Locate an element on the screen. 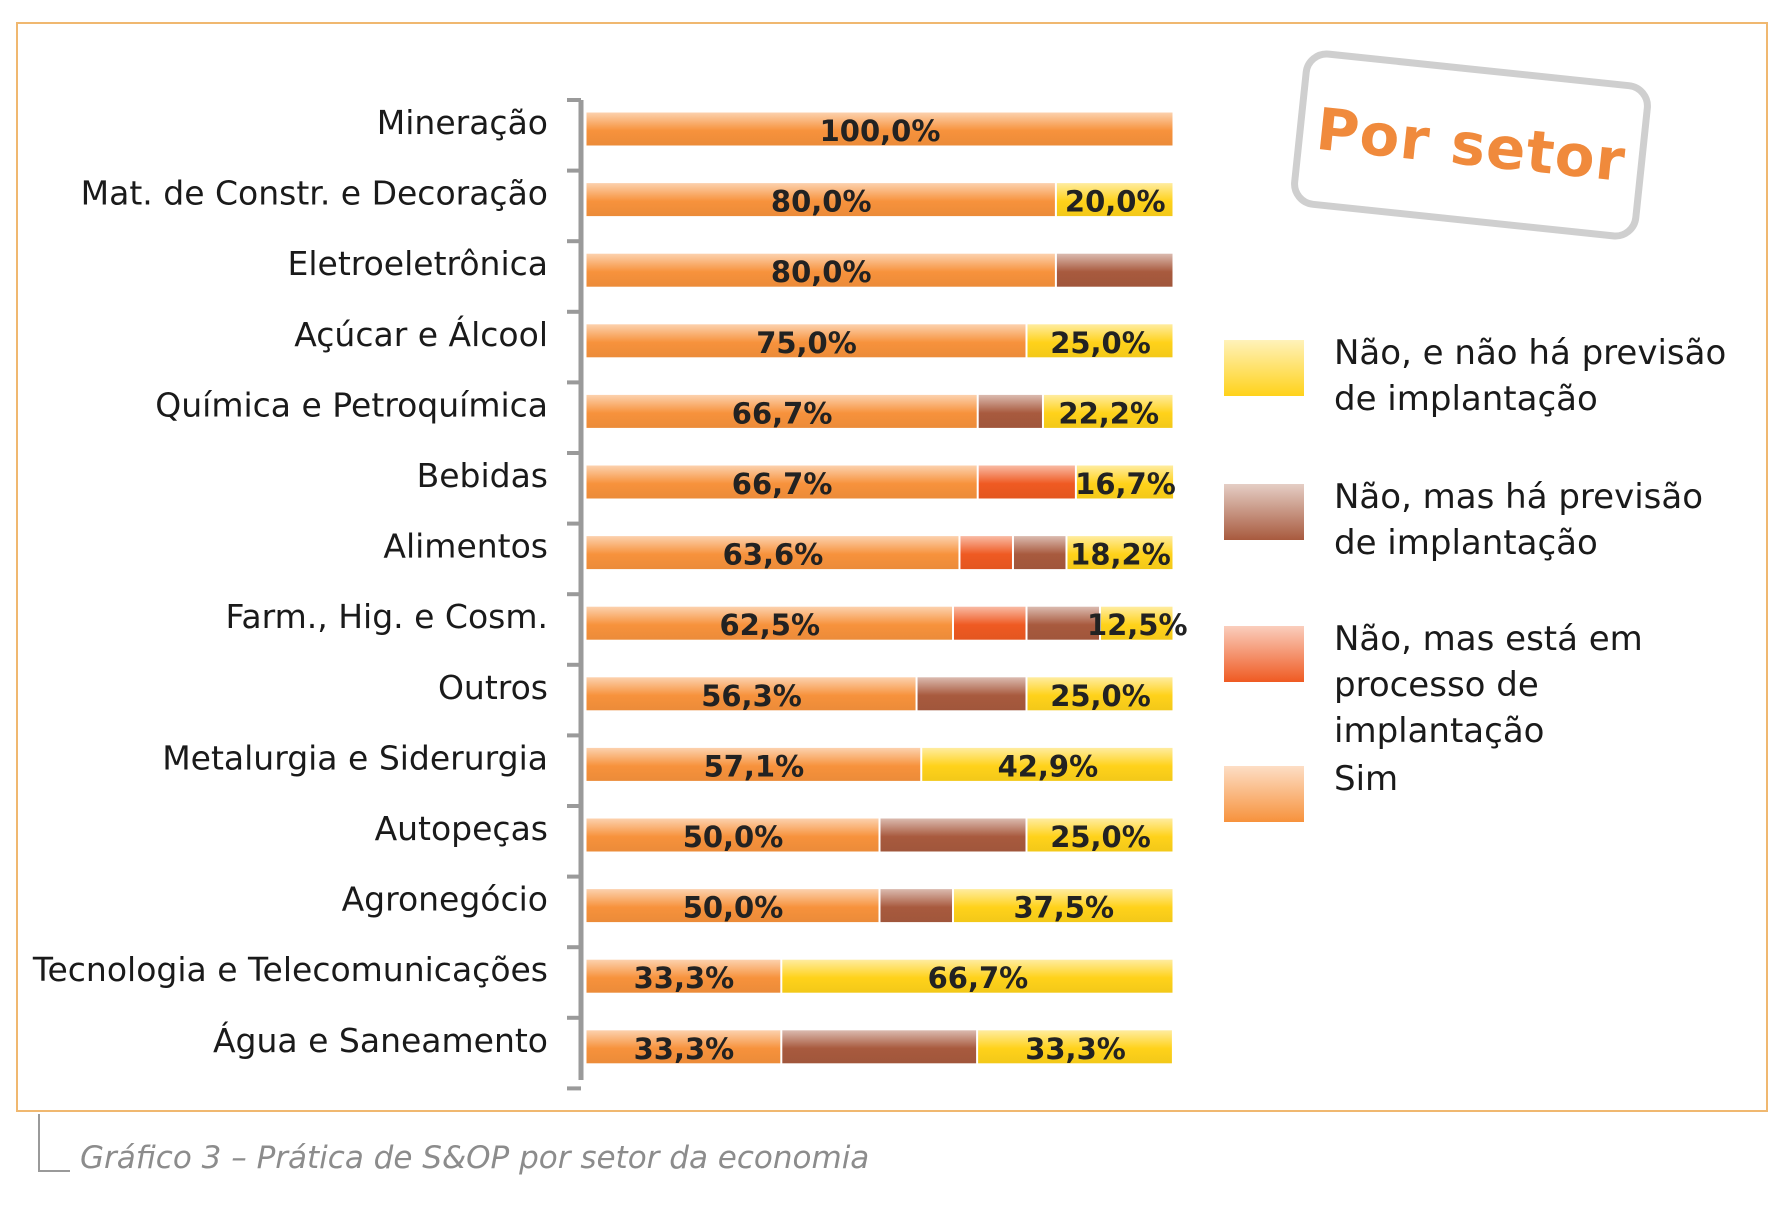 The height and width of the screenshot is (1207, 1782). legend-item: Não, e não há previsão de implantação is located at coordinates (1489, 376).